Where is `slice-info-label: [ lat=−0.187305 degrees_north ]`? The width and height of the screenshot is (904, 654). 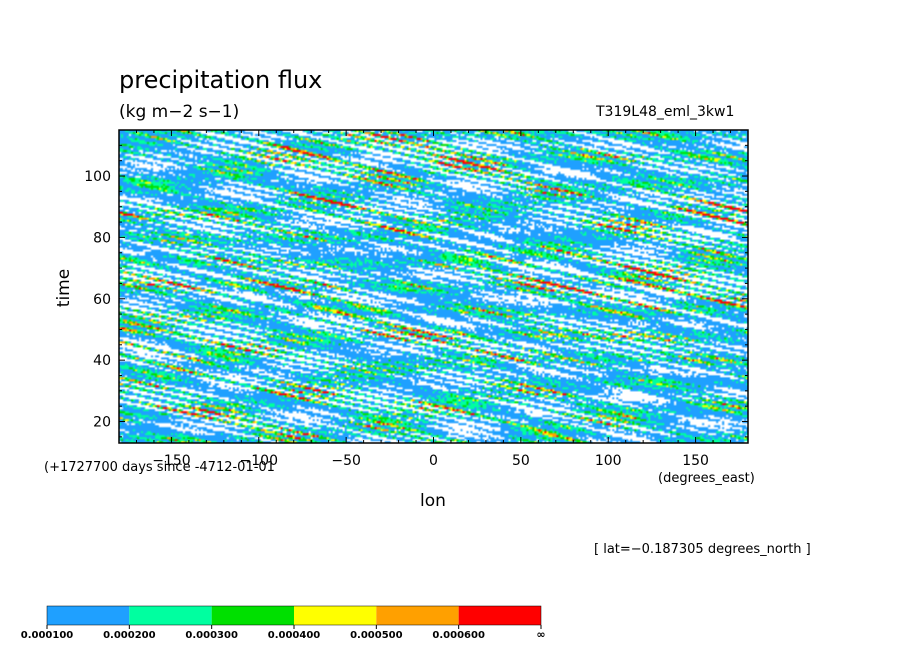 slice-info-label: [ lat=−0.187305 degrees_north ] is located at coordinates (702, 549).